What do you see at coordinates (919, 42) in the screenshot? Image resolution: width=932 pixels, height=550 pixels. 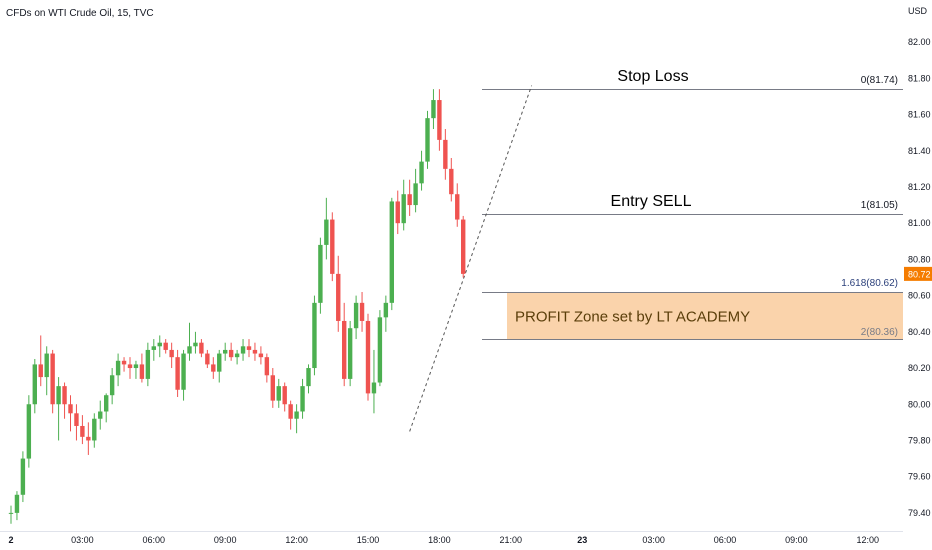 I see `price-tick-label: 82.00` at bounding box center [919, 42].